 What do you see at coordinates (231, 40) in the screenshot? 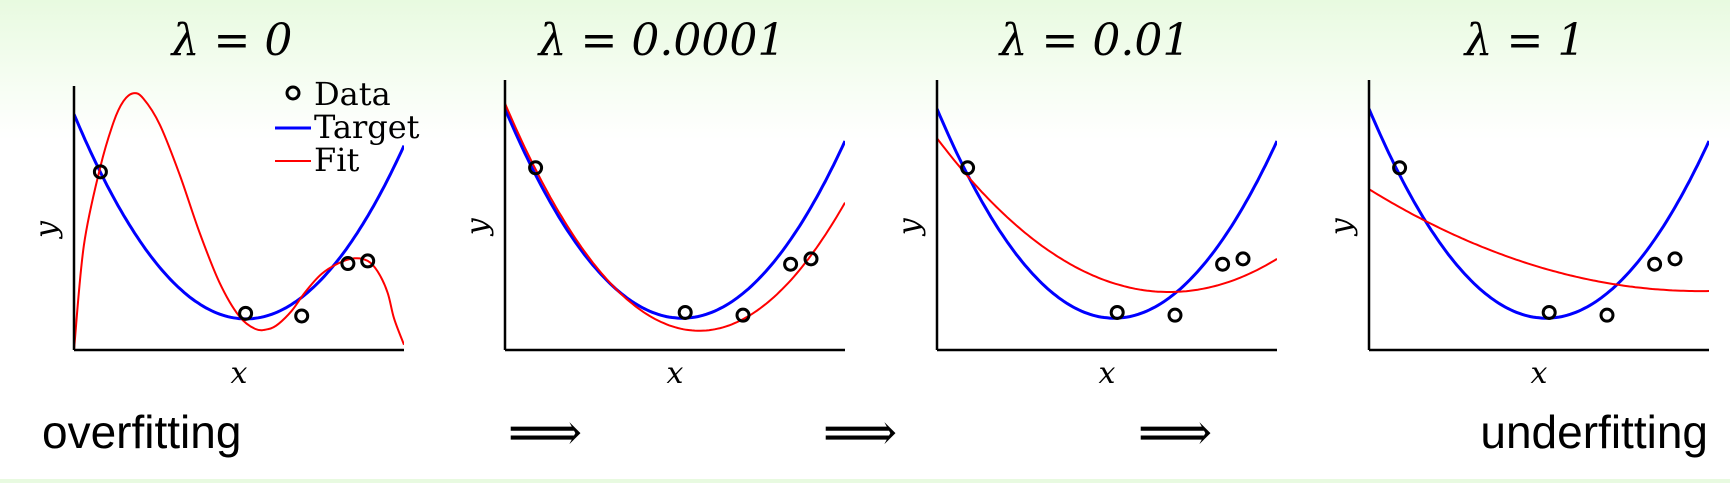
I see `chart-title: λ = 0` at bounding box center [231, 40].